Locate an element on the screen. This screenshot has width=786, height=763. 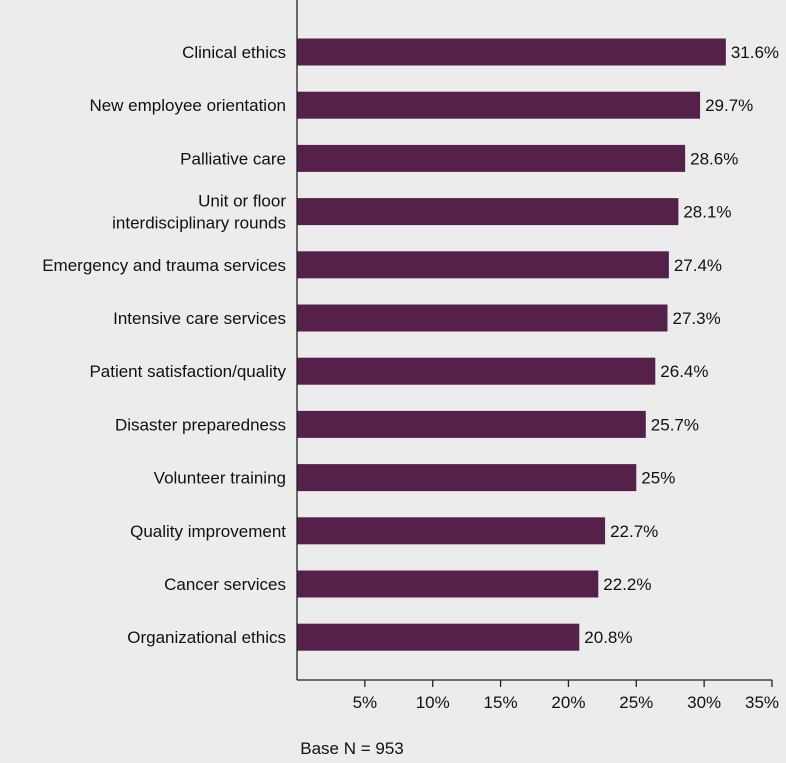
x-tick-label: 25% is located at coordinates (636, 702).